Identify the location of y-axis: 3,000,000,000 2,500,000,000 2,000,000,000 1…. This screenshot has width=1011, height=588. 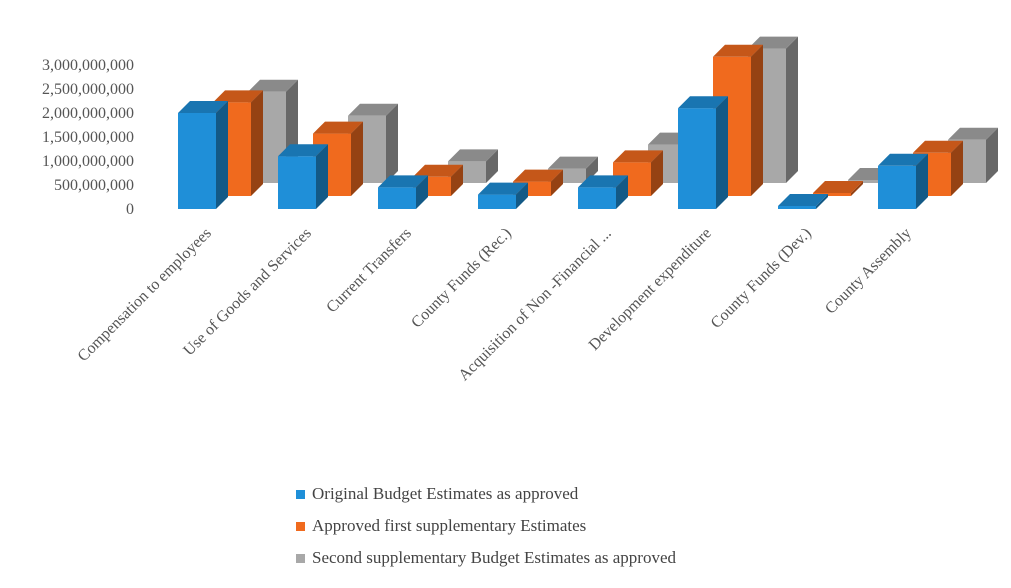
(88, 137).